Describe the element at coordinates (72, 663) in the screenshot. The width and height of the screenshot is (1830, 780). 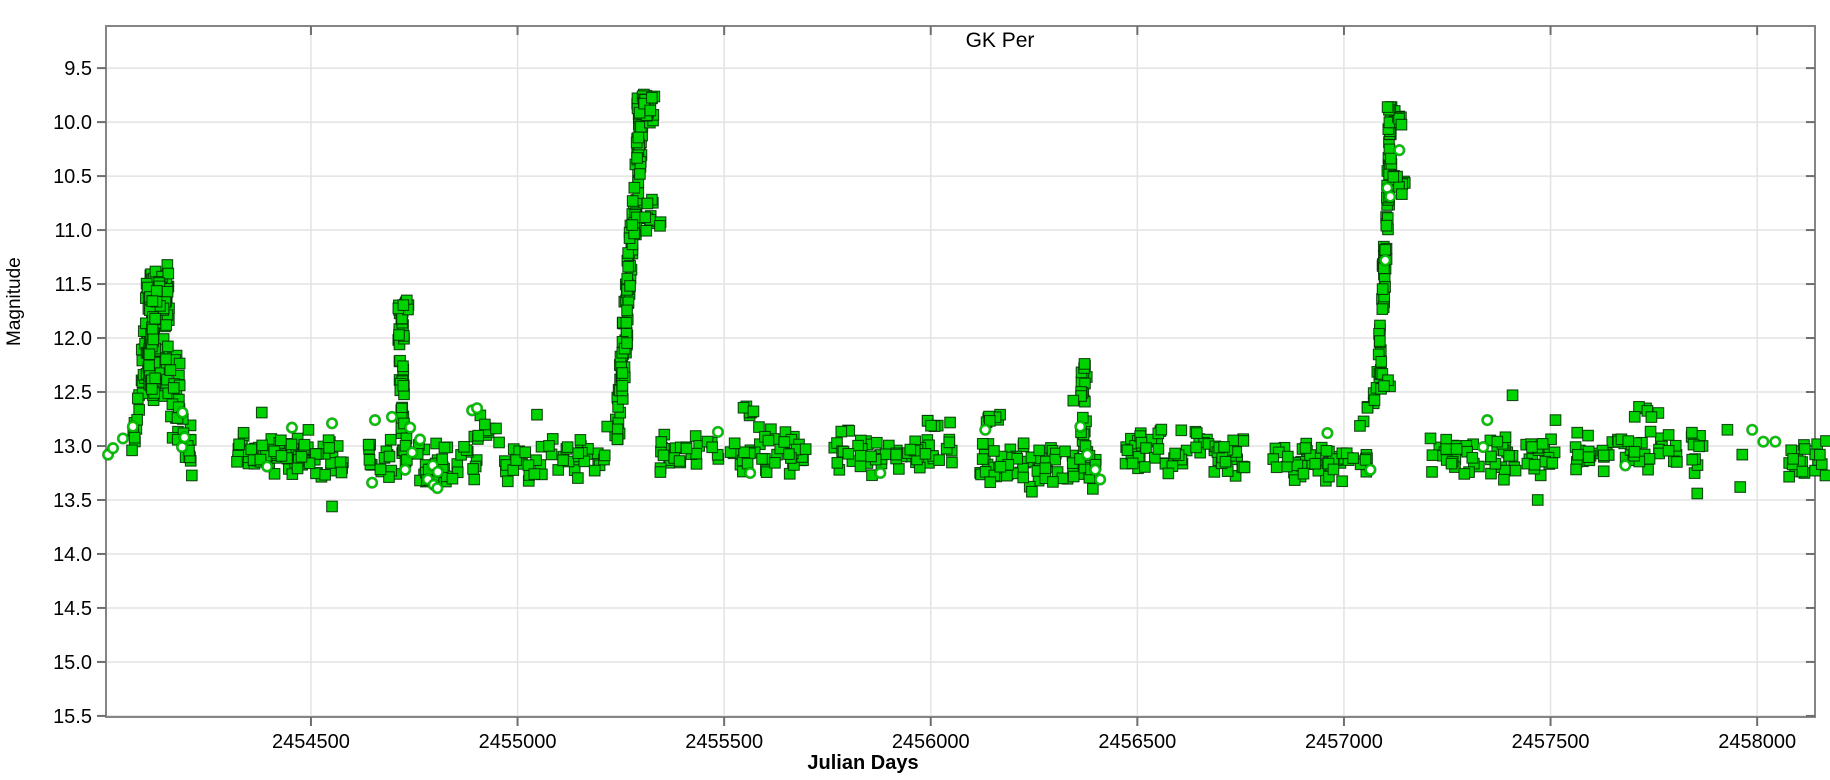
I see `y-tick-label: 15.0` at that location.